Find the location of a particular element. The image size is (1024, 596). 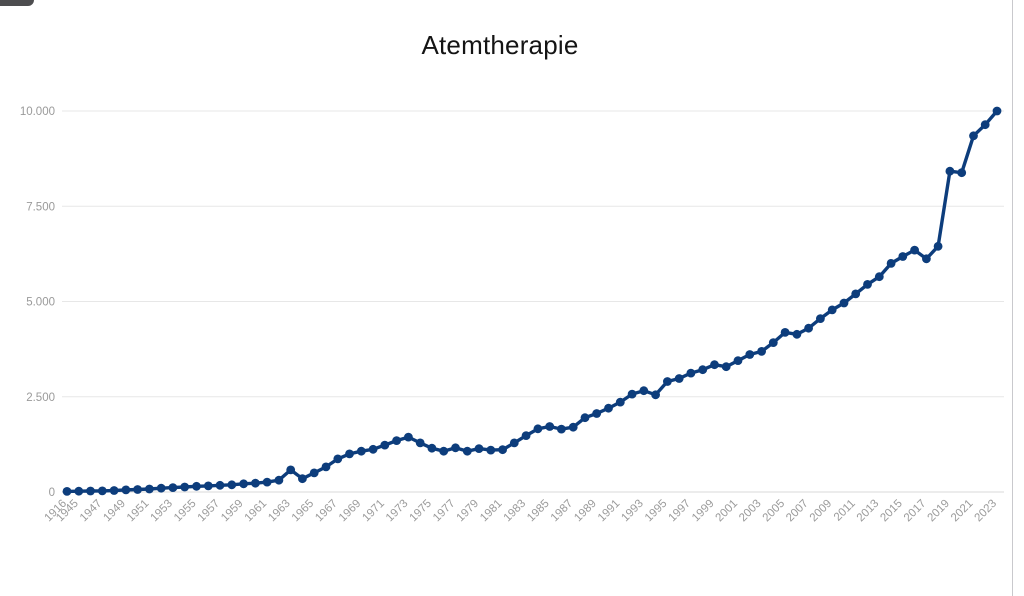

x-axis-tick-label: 1985 is located at coordinates (538, 511).